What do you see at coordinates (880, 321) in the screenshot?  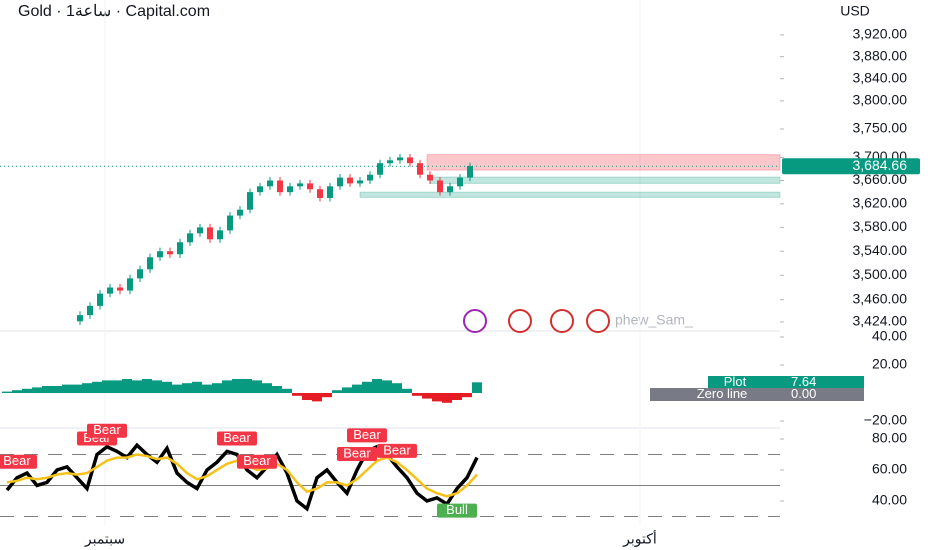 I see `y-tick-label: 3,424.00` at bounding box center [880, 321].